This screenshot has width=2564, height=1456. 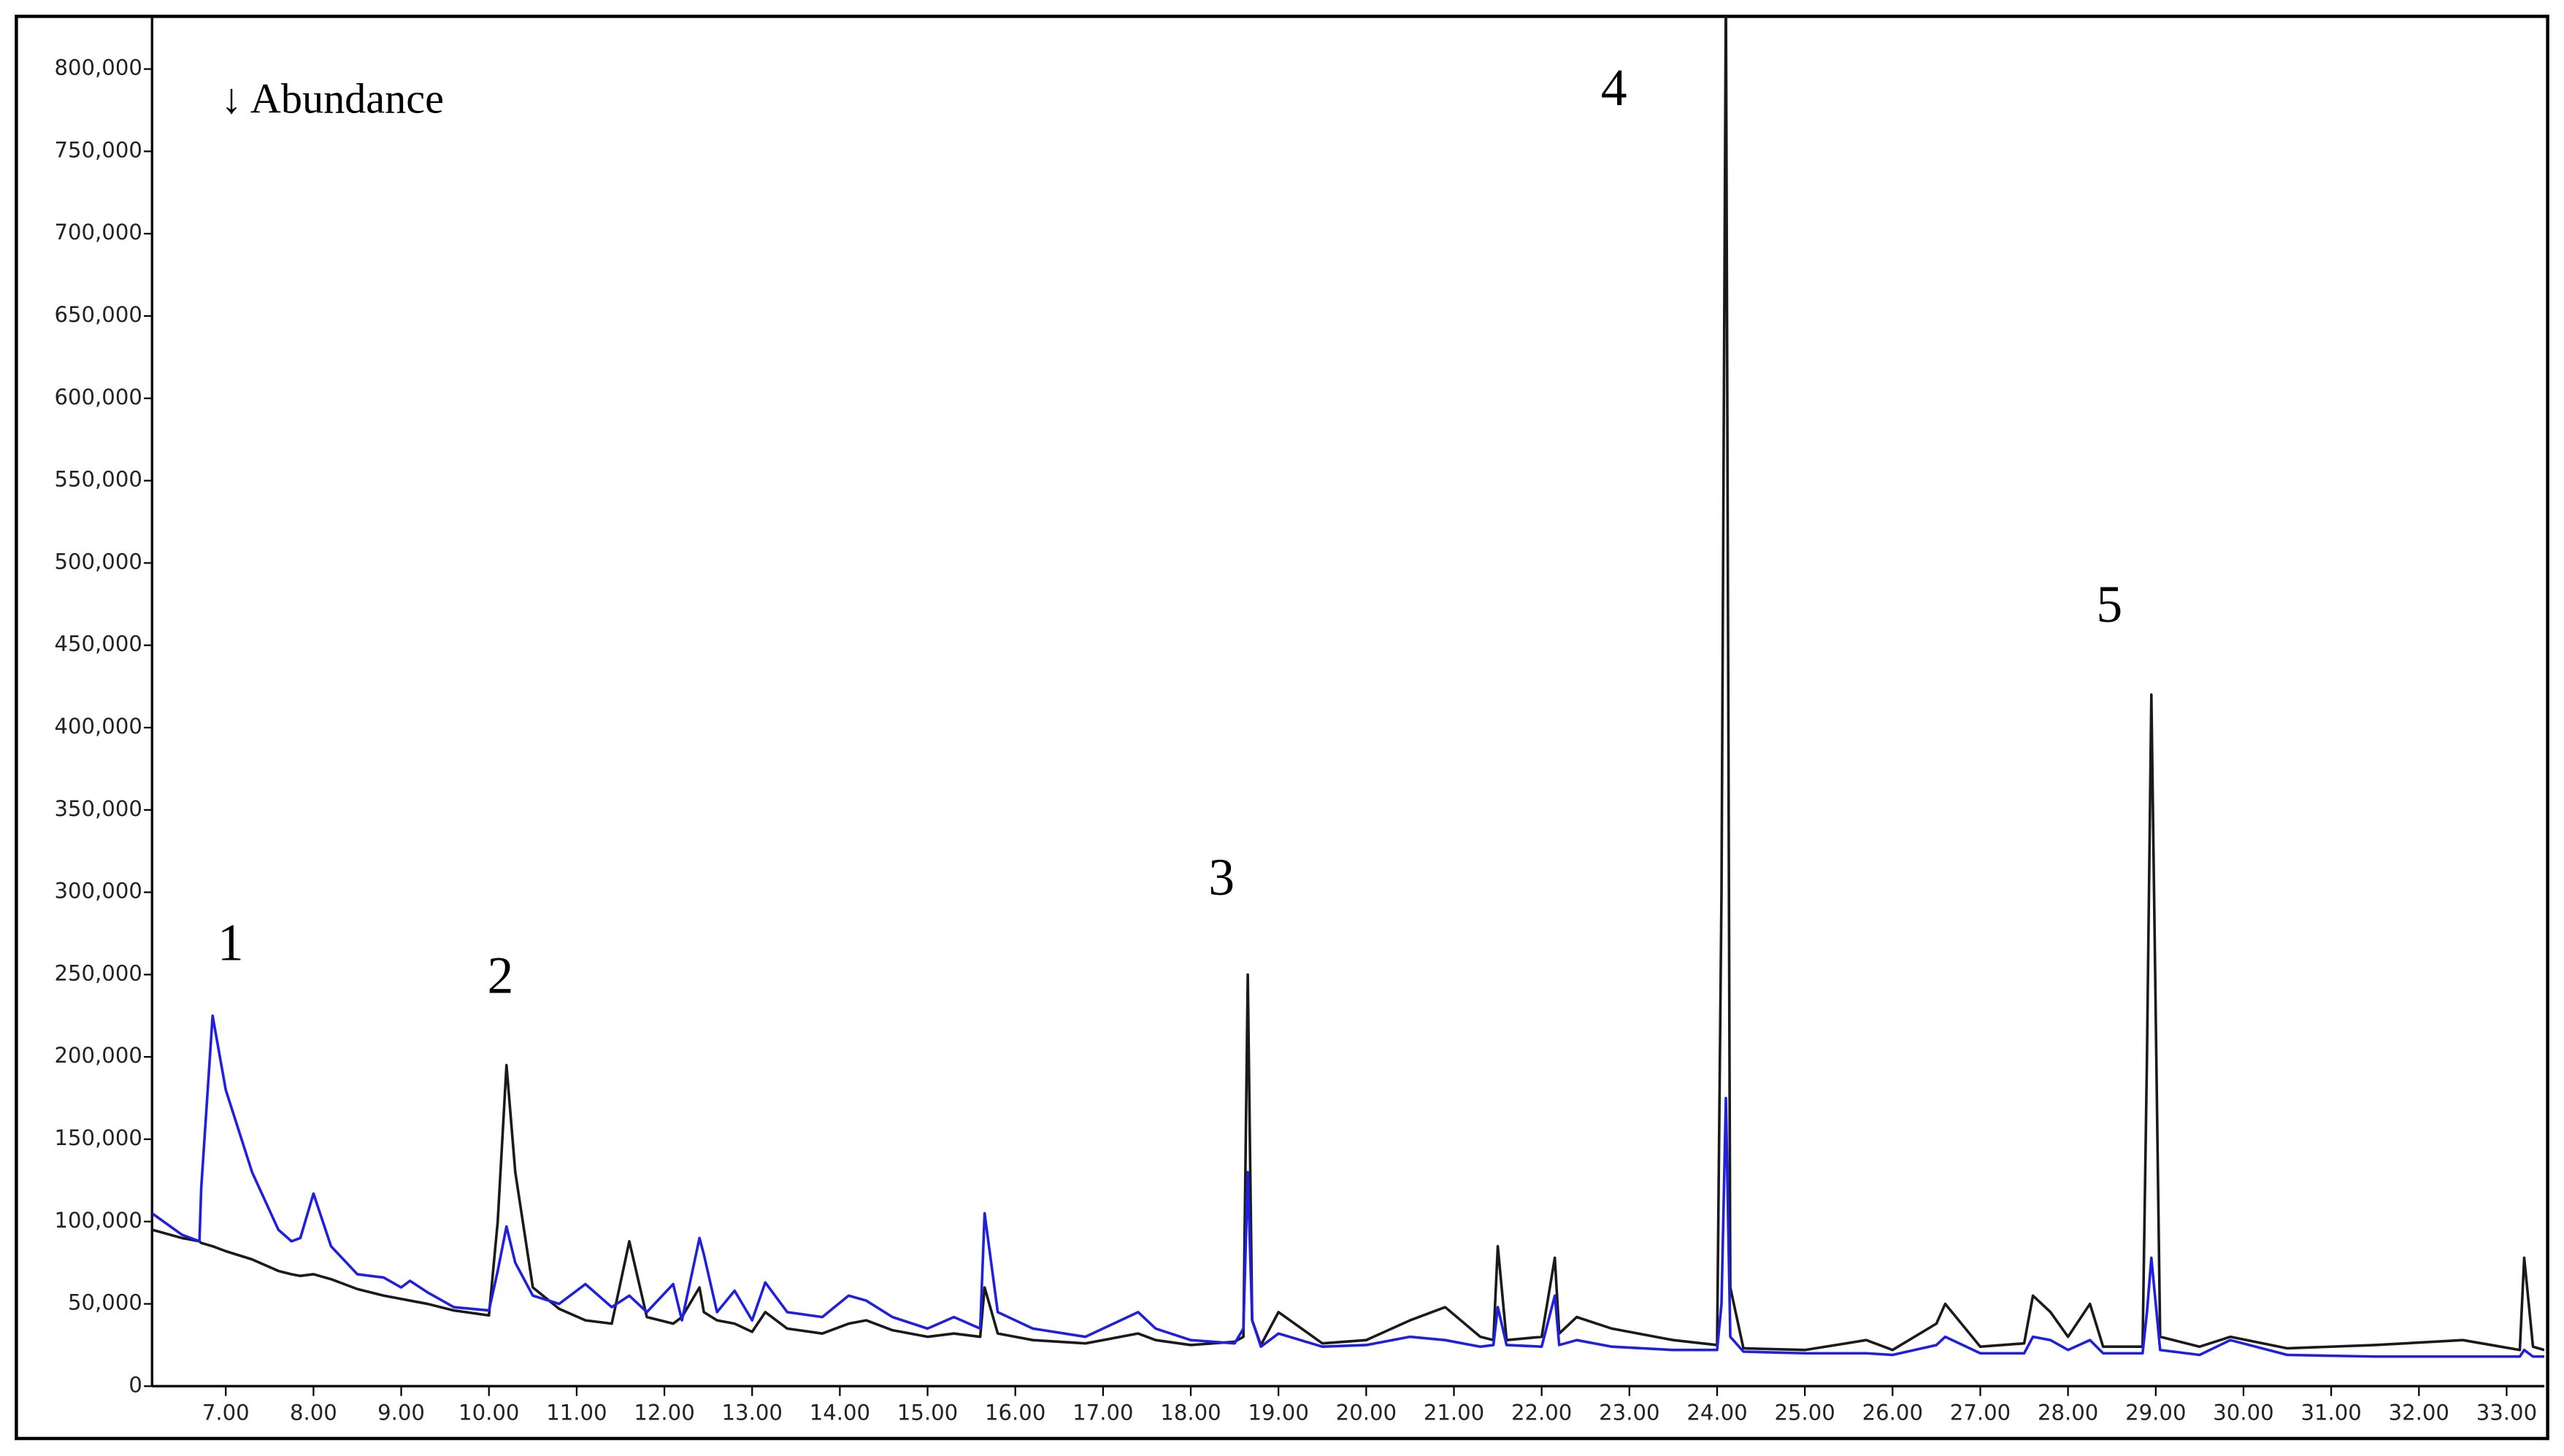 What do you see at coordinates (98, 314) in the screenshot?
I see `y-tick-label: 650,000` at bounding box center [98, 314].